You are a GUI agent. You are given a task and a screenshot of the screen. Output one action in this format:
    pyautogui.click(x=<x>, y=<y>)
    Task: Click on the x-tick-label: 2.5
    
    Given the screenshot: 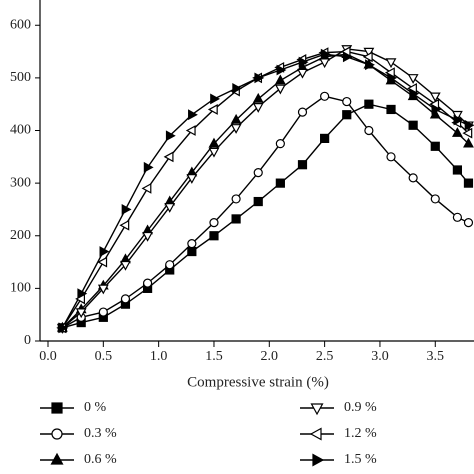 What is the action you would take?
    pyautogui.click(x=325, y=356)
    